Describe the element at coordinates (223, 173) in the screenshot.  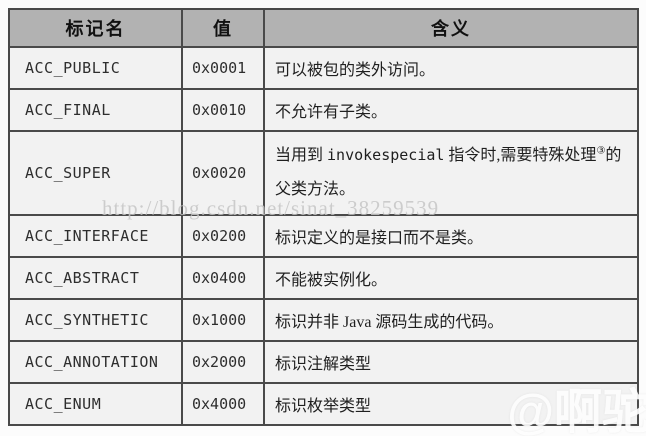
I see `flag-value-cell: 0x0020` at that location.